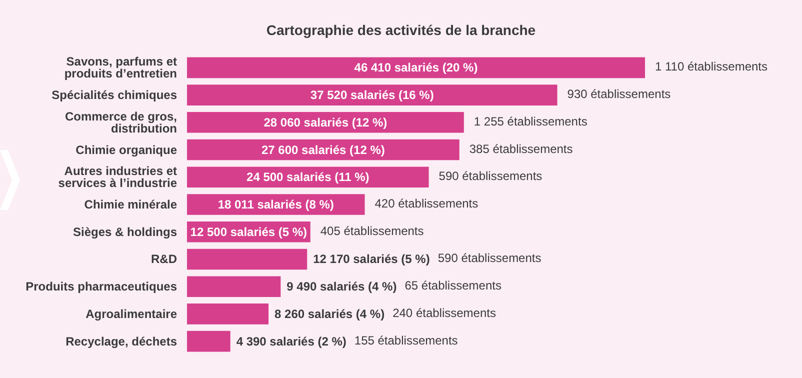 This screenshot has width=802, height=378. I want to click on data-label: 8 260 salariés (4 %), so click(329, 313).